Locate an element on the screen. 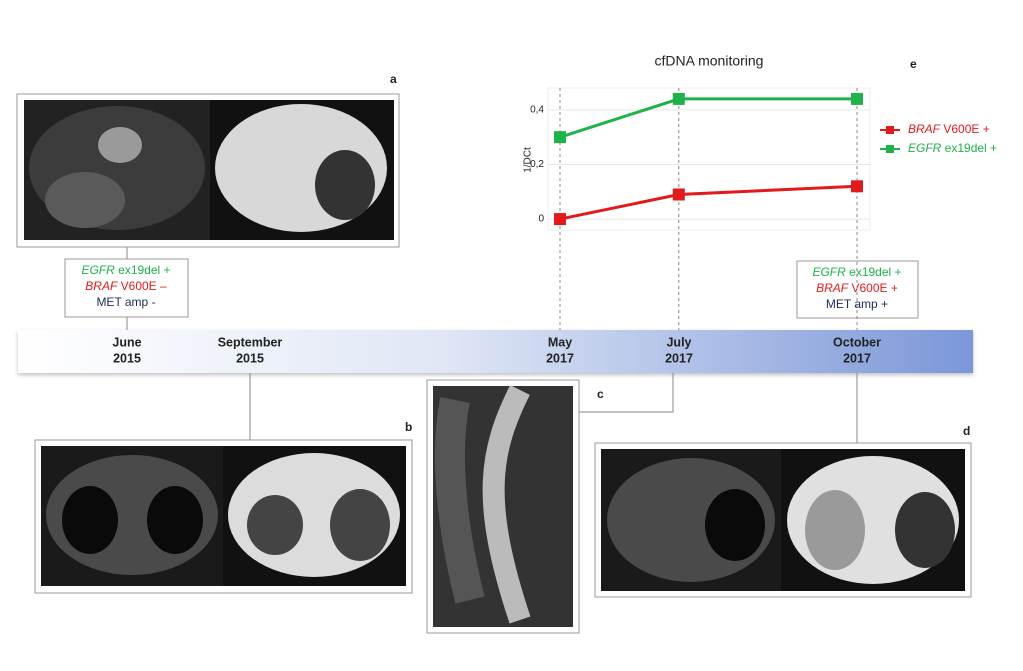 This screenshot has width=1023, height=671. legend-label: BRAF V600E + is located at coordinates (949, 129).